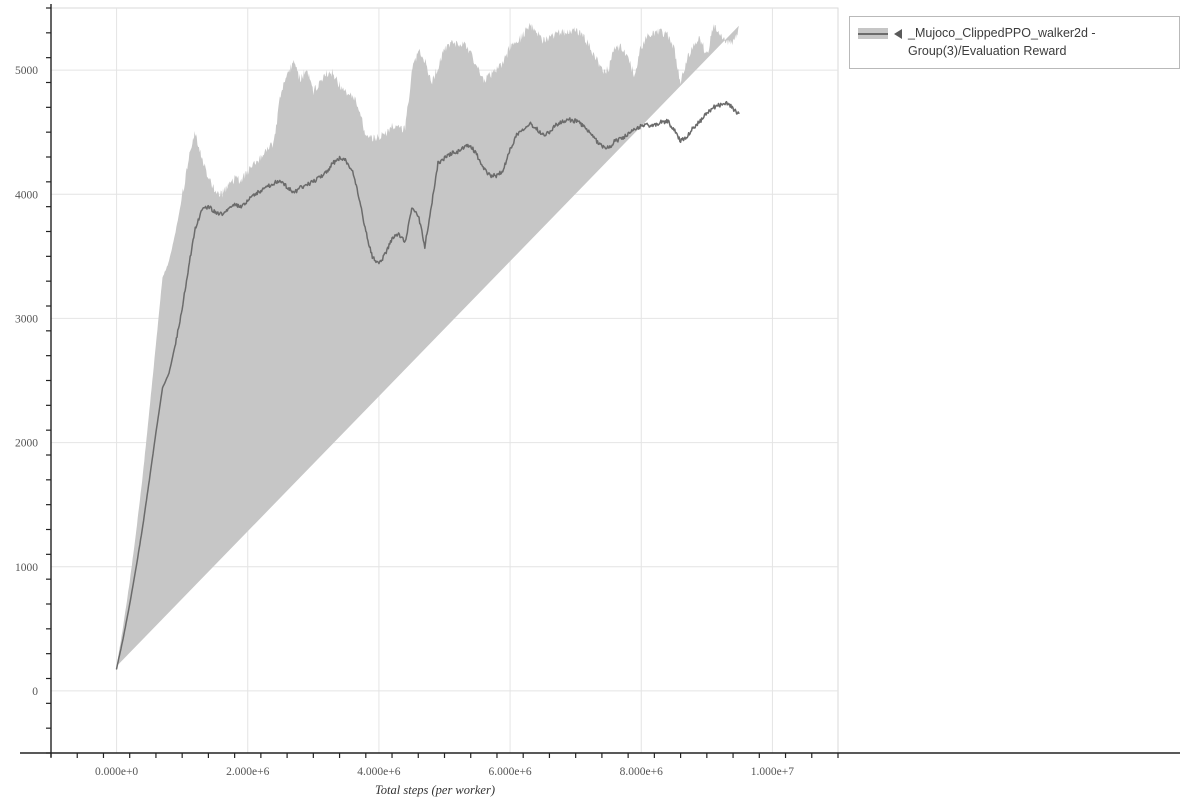 This screenshot has height=800, width=1200. Describe the element at coordinates (378, 772) in the screenshot. I see `x-tick-label: 4.000e+6` at that location.